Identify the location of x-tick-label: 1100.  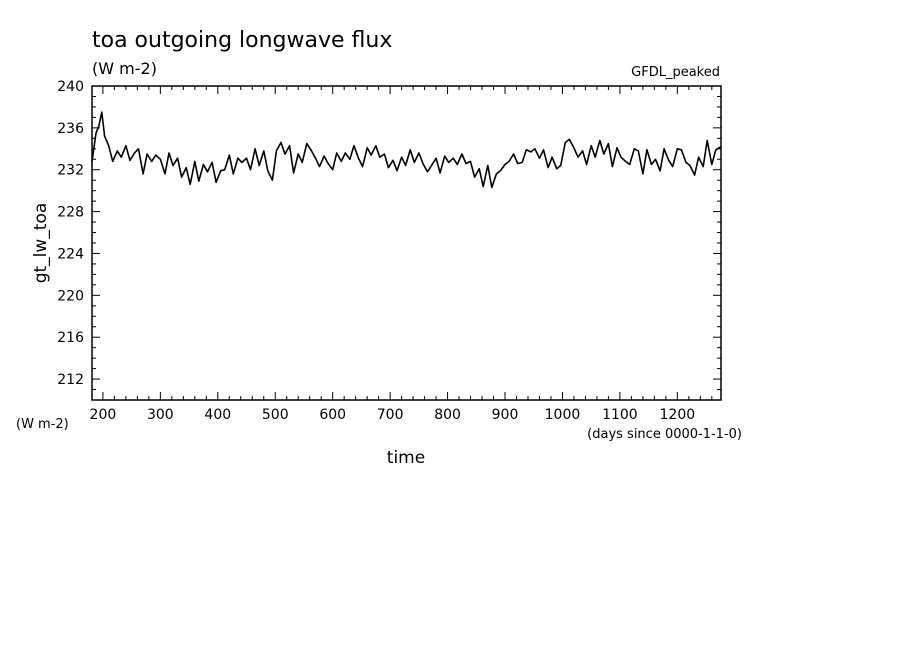
(620, 415).